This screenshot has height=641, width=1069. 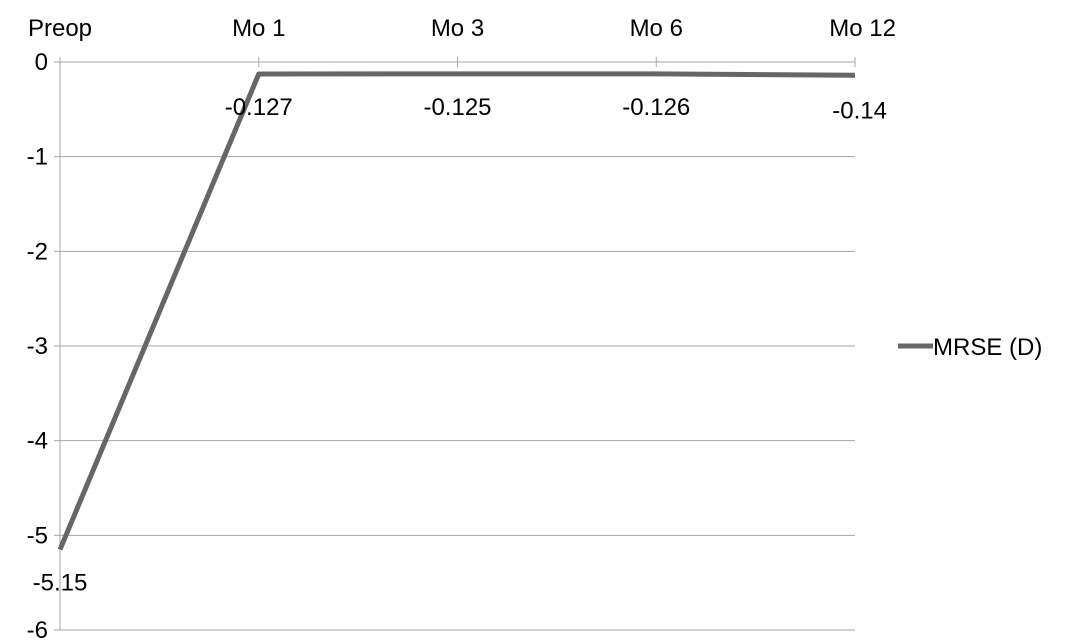 I want to click on y-axis-ticks: 0 -1 -2 -3 -4 -5 -6, so click(x=37, y=345).